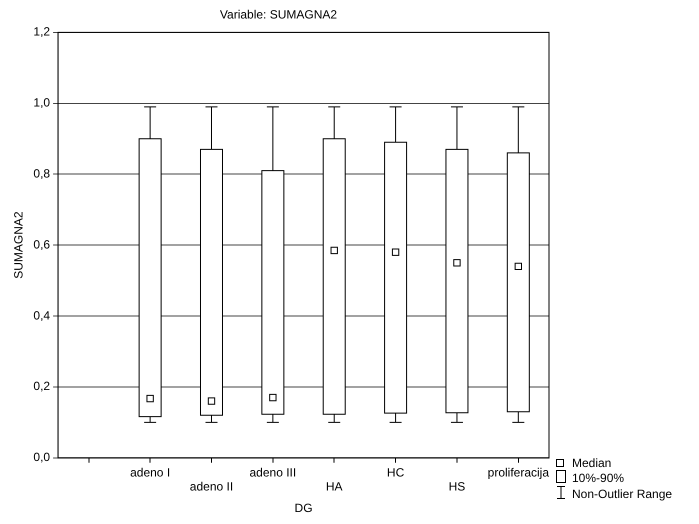  Describe the element at coordinates (334, 487) in the screenshot. I see `x-tick-label: HA` at that location.